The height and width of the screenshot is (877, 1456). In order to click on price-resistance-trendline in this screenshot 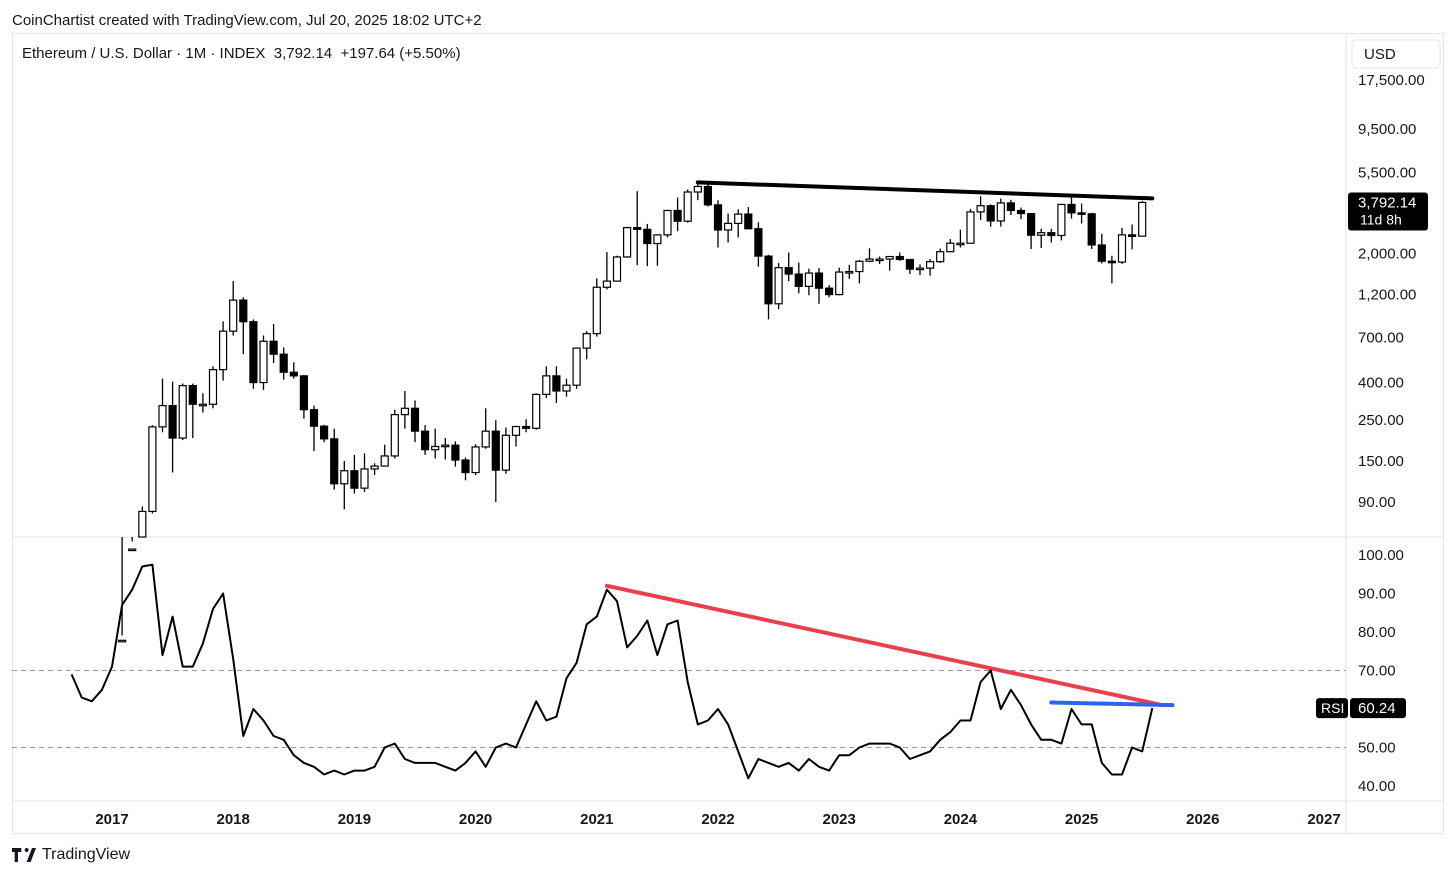, I will do `click(925, 190)`.